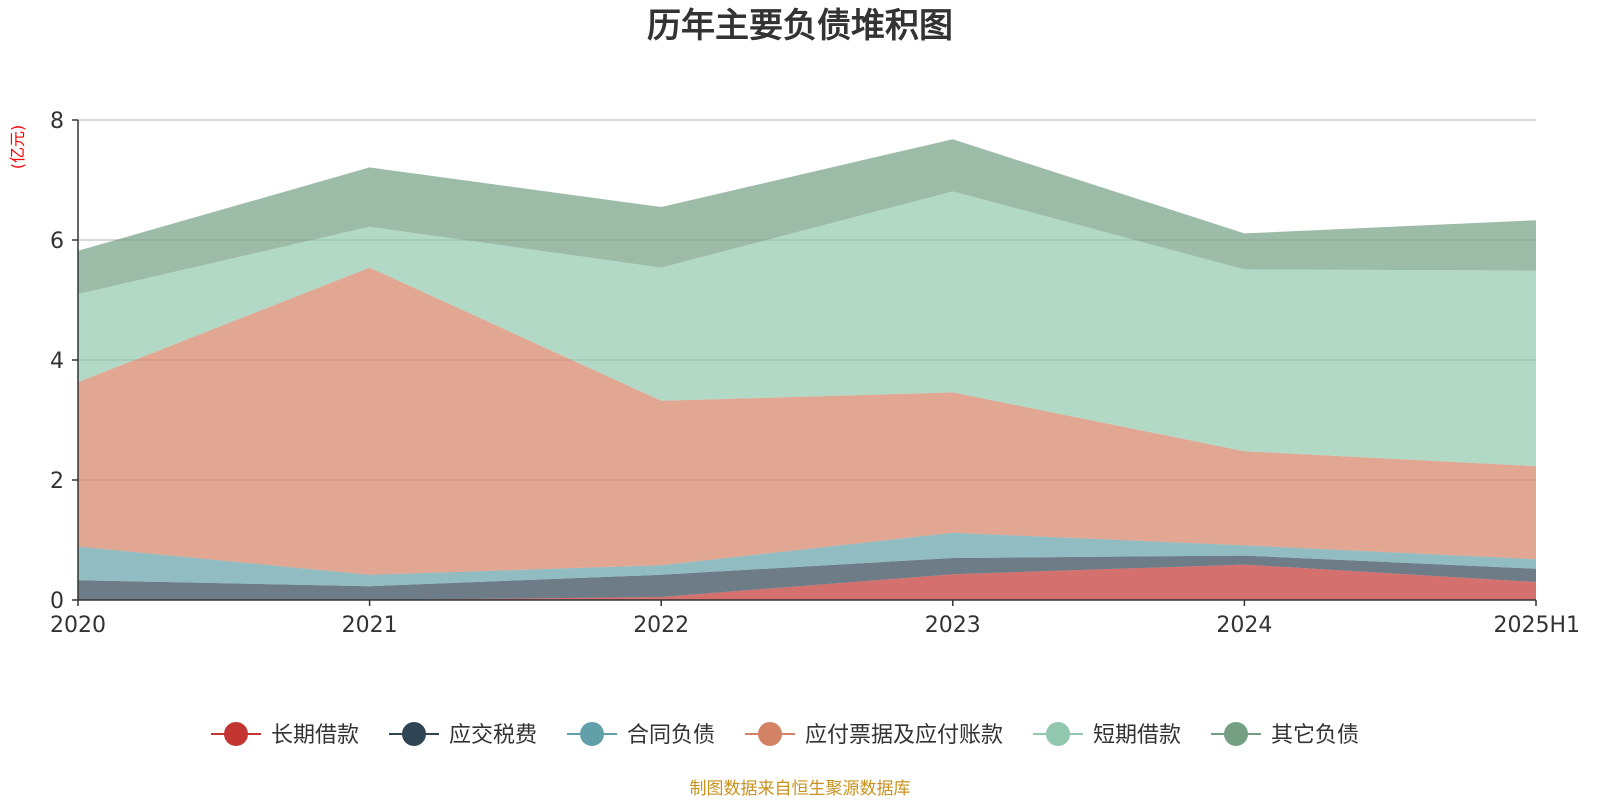 The width and height of the screenshot is (1600, 800). I want to click on legend-label: 其它负债, so click(1315, 735).